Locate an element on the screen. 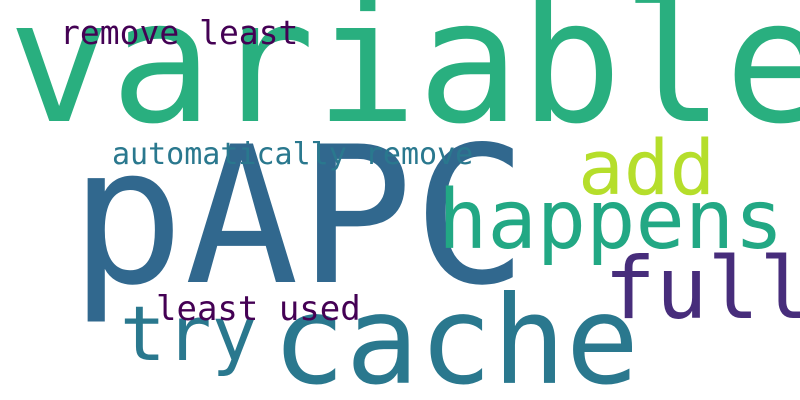 The width and height of the screenshot is (800, 400). word-try: try is located at coordinates (189, 333).